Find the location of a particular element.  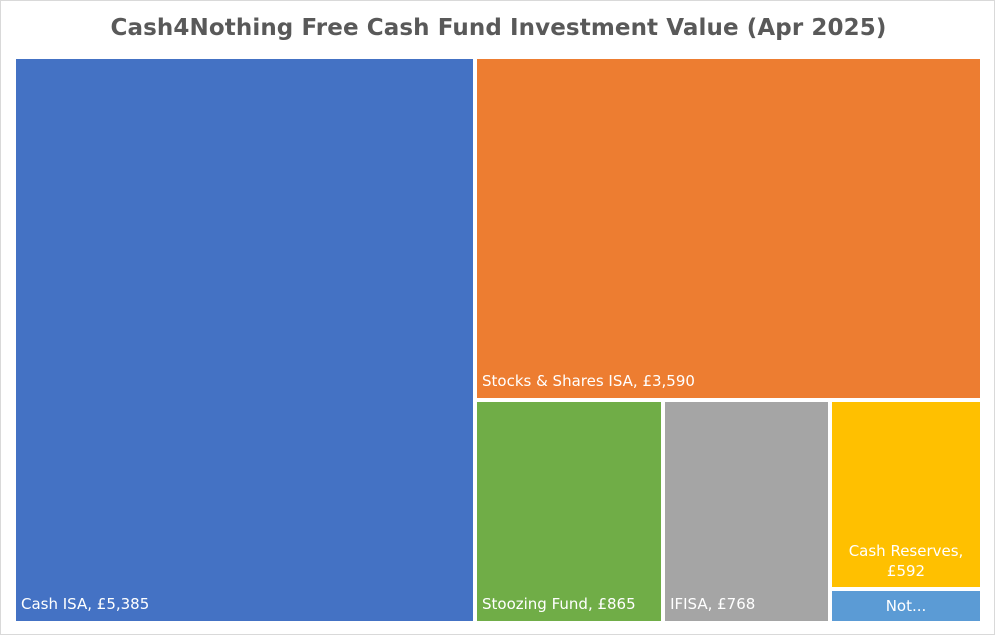

treemap-tile-cash-reserves: Cash Reserves, £592 is located at coordinates (906, 494).